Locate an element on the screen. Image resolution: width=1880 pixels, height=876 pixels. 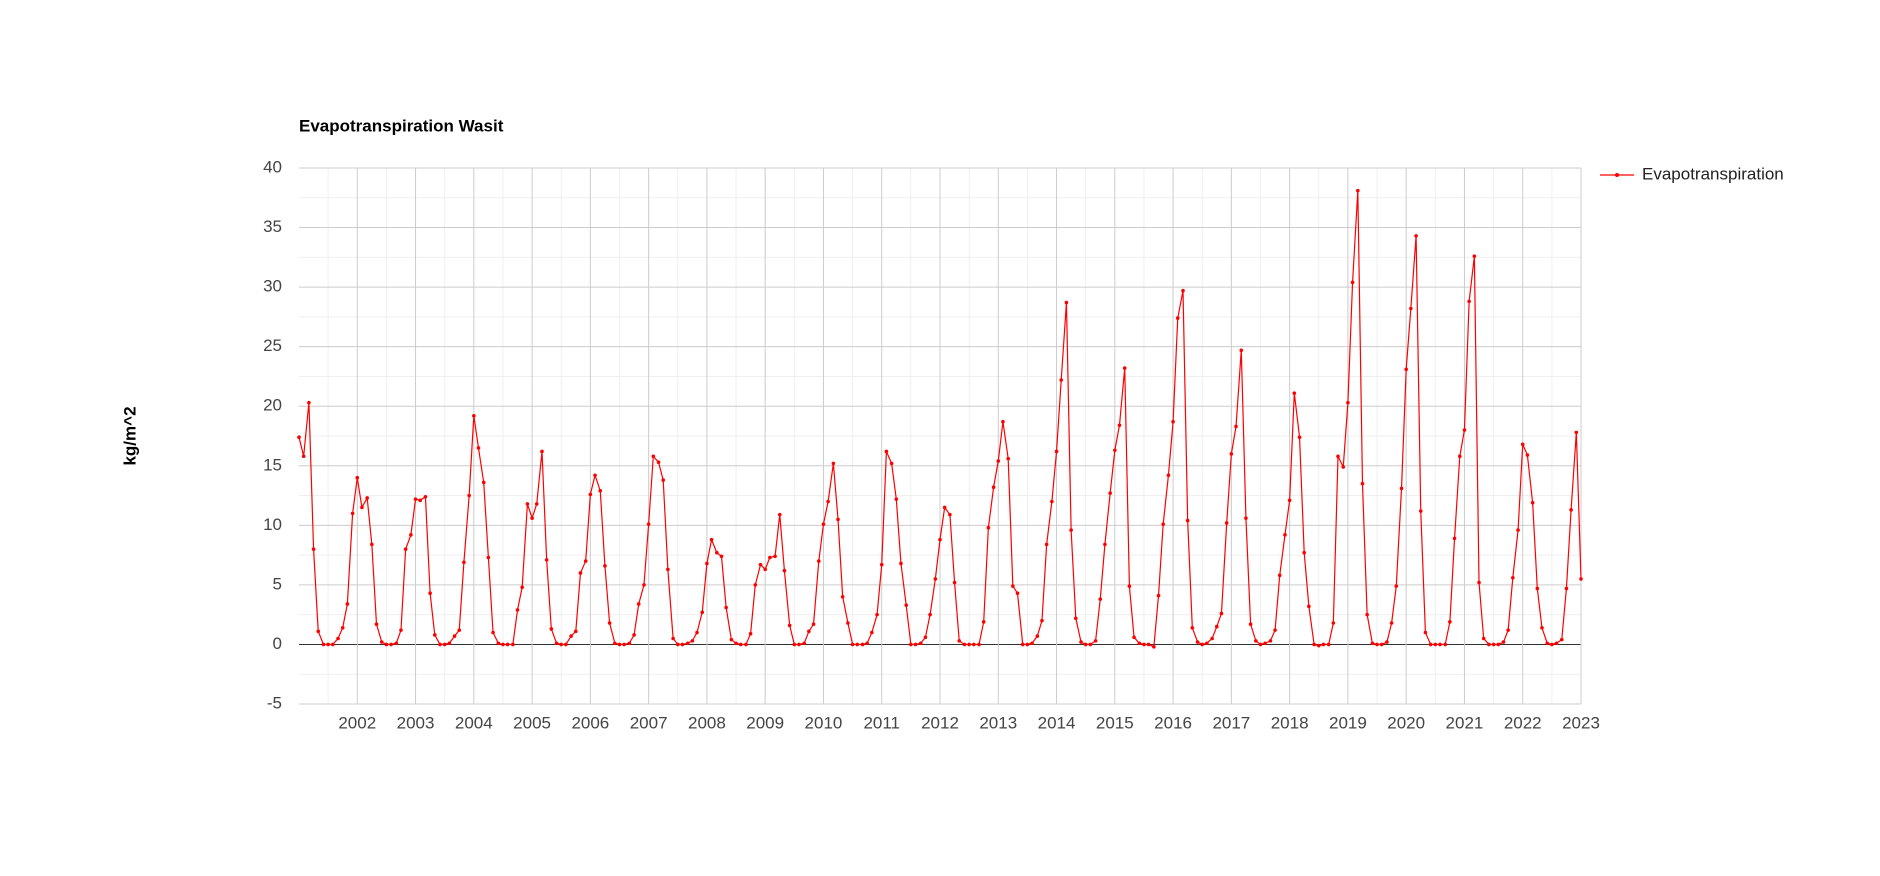
x-tick-label: 2023 is located at coordinates (1581, 722).